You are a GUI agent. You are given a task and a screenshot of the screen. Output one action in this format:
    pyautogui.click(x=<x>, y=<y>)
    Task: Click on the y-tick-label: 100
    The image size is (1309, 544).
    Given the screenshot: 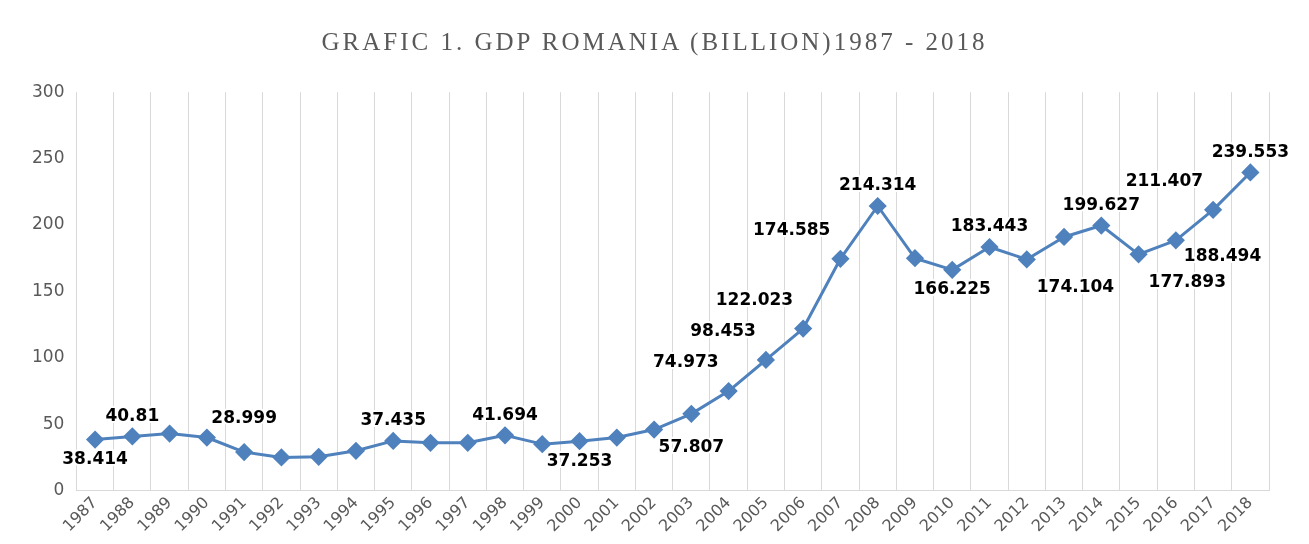 What is the action you would take?
    pyautogui.click(x=48, y=356)
    